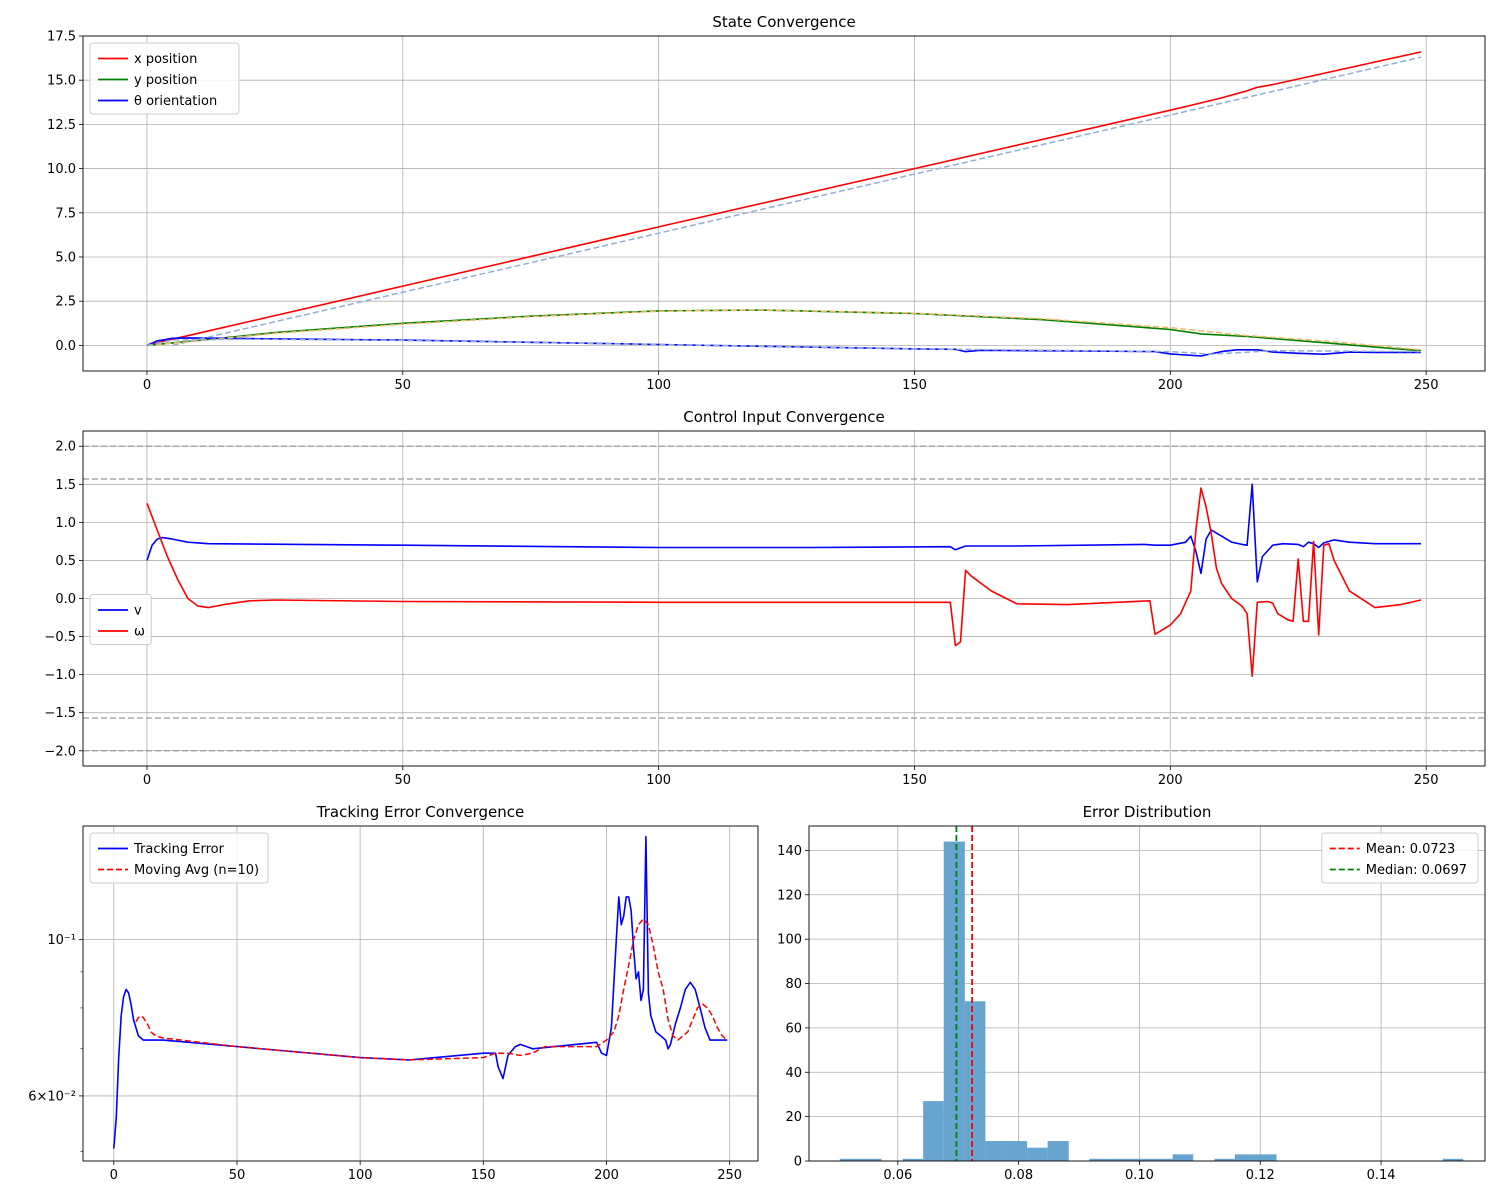 This screenshot has height=1200, width=1500. What do you see at coordinates (789, 851) in the screenshot?
I see `y-tick-label: 140` at bounding box center [789, 851].